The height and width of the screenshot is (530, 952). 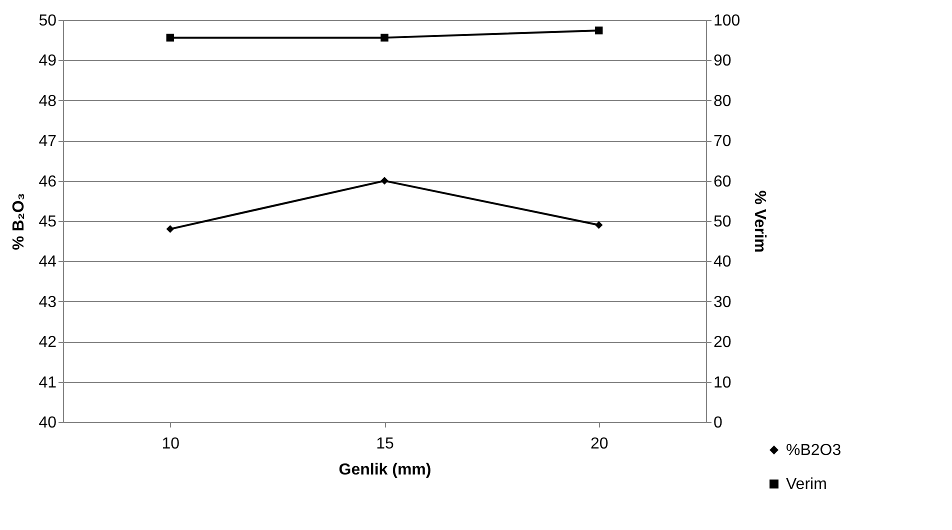 What do you see at coordinates (723, 262) in the screenshot?
I see `y2-tick-label: 40` at bounding box center [723, 262].